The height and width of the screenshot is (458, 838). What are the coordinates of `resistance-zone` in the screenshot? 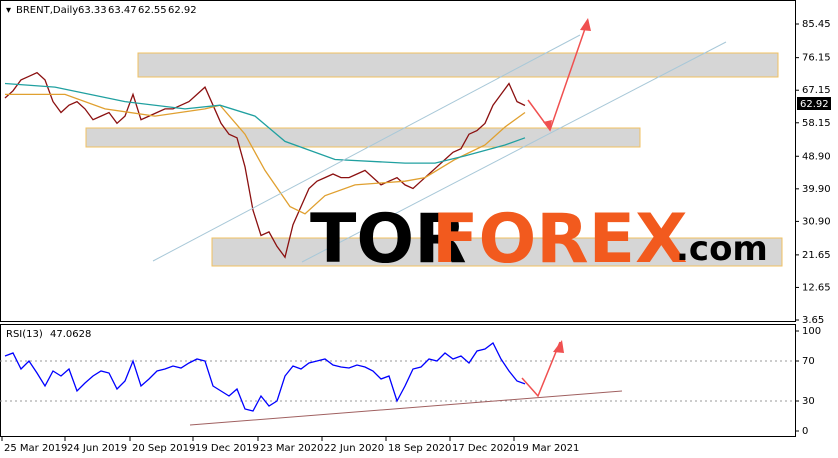 It's located at (458, 65).